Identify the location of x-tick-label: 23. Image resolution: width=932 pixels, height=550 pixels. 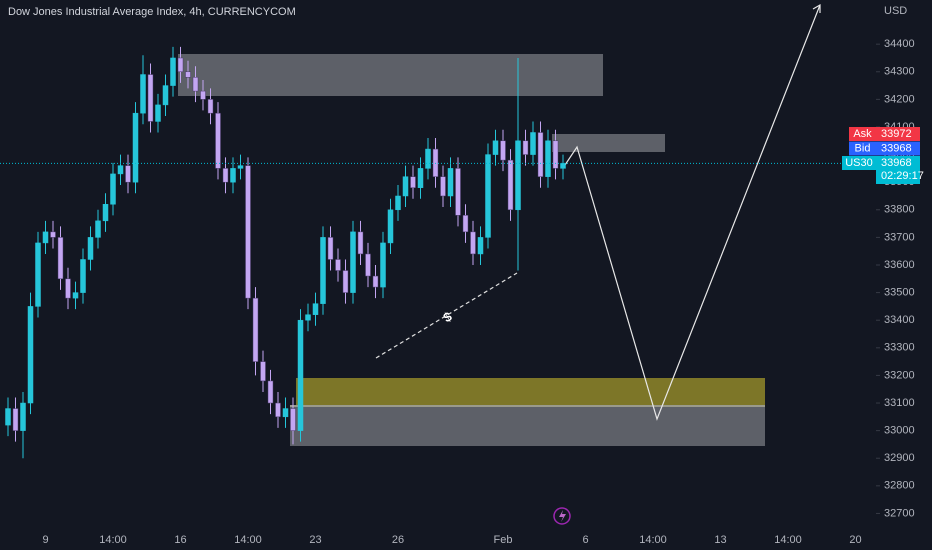
(315, 540).